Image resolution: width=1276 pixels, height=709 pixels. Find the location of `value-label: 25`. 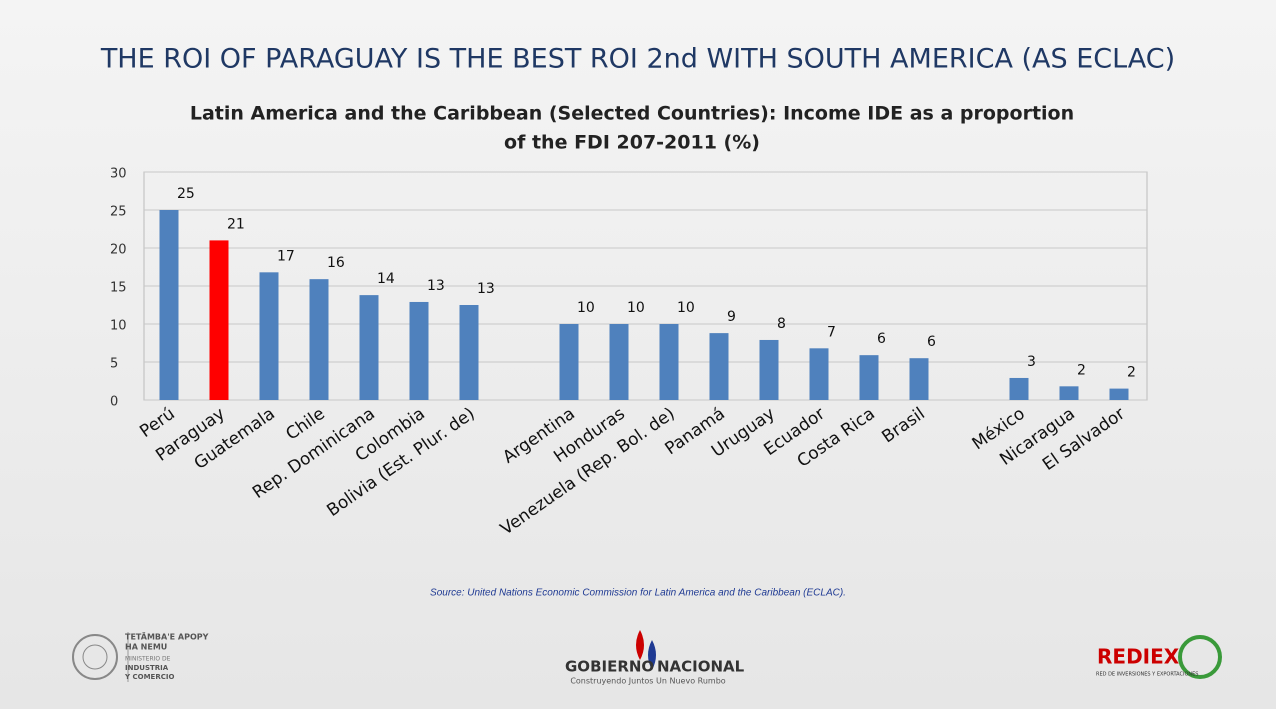

value-label: 25 is located at coordinates (186, 194).